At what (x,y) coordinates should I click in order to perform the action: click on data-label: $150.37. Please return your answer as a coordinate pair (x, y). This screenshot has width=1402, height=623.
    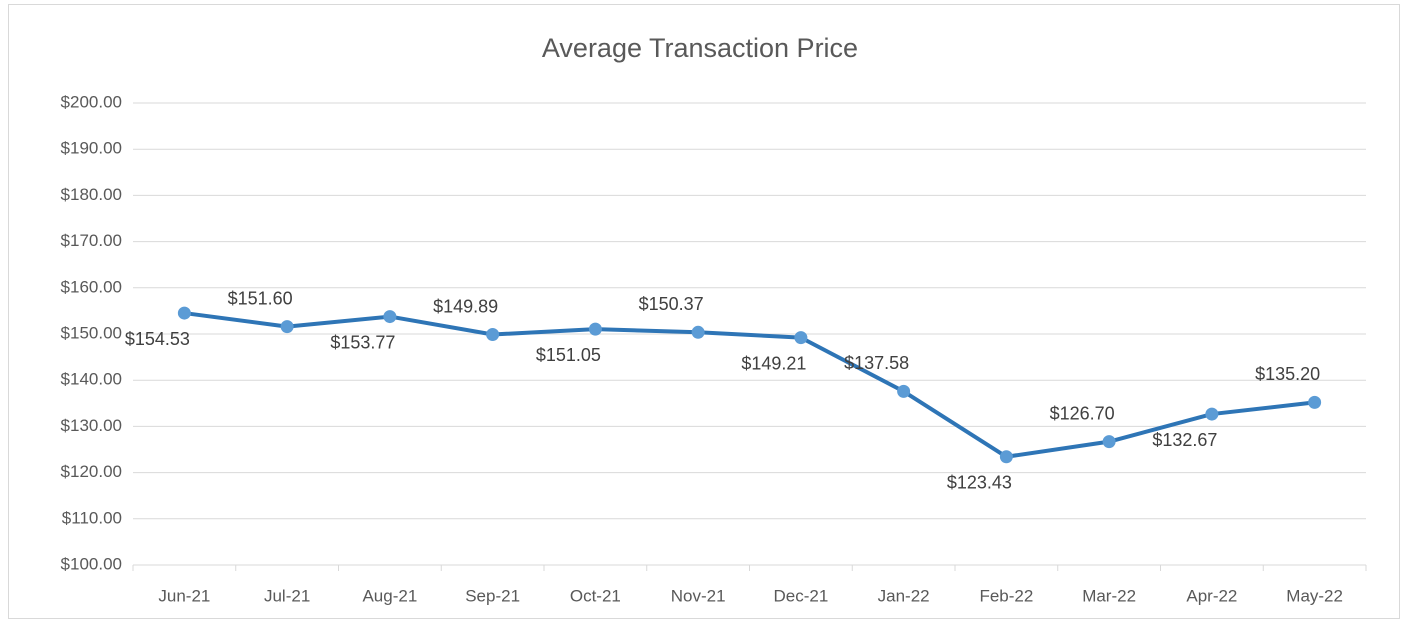
    Looking at the image, I should click on (671, 304).